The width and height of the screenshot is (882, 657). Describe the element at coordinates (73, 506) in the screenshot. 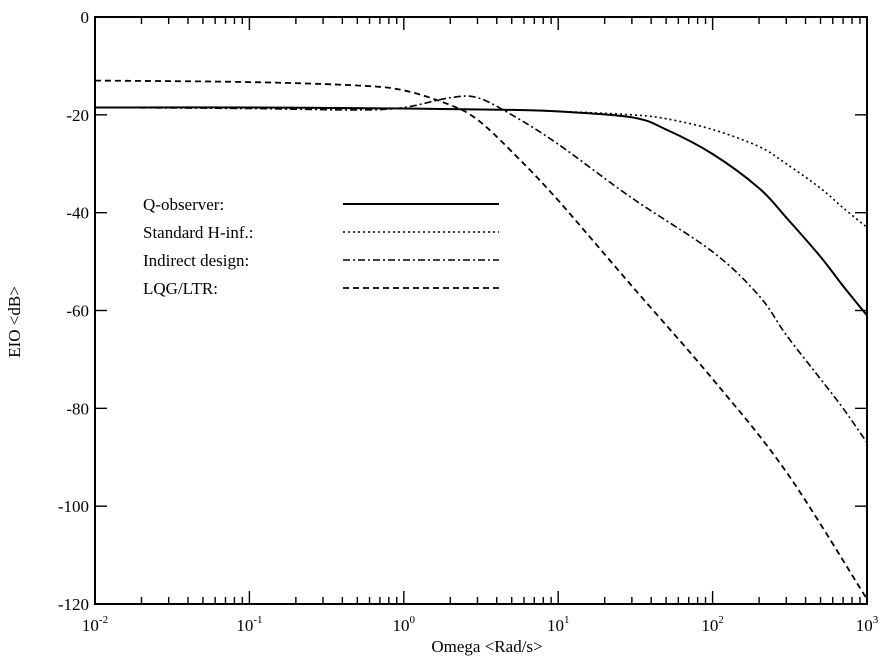

I see `y-tick-label: -100` at that location.